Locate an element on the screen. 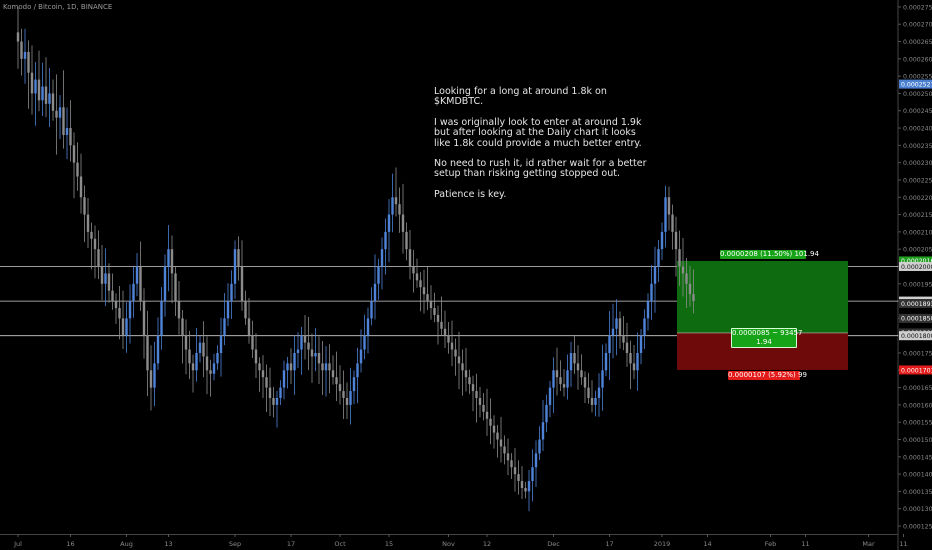 Image resolution: width=932 pixels, height=550 pixels. x-tick-label: Sep is located at coordinates (235, 544).